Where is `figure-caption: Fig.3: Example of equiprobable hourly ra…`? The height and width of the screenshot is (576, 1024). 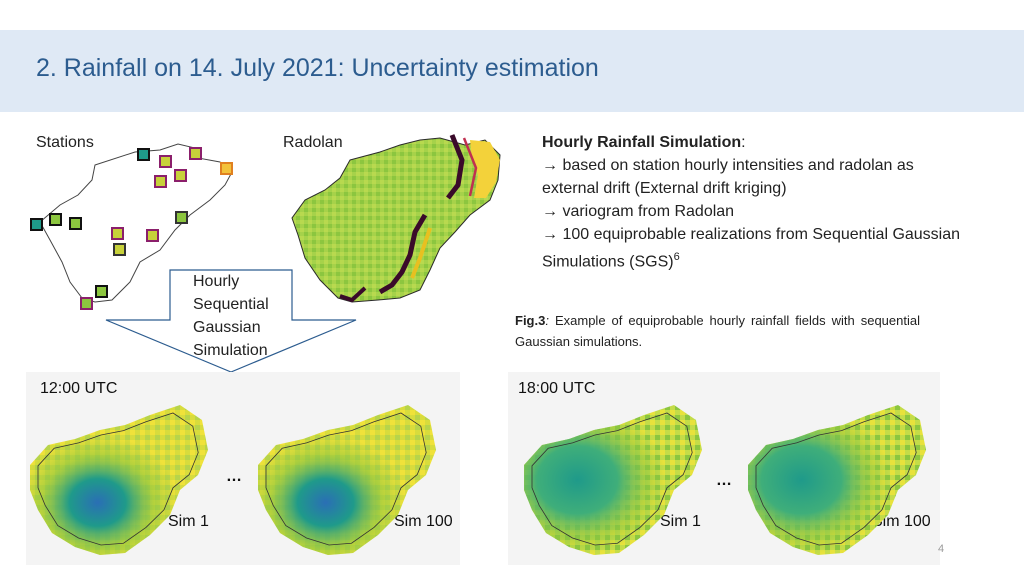 figure-caption: Fig.3: Example of equiprobable hourly ra… is located at coordinates (717, 331).